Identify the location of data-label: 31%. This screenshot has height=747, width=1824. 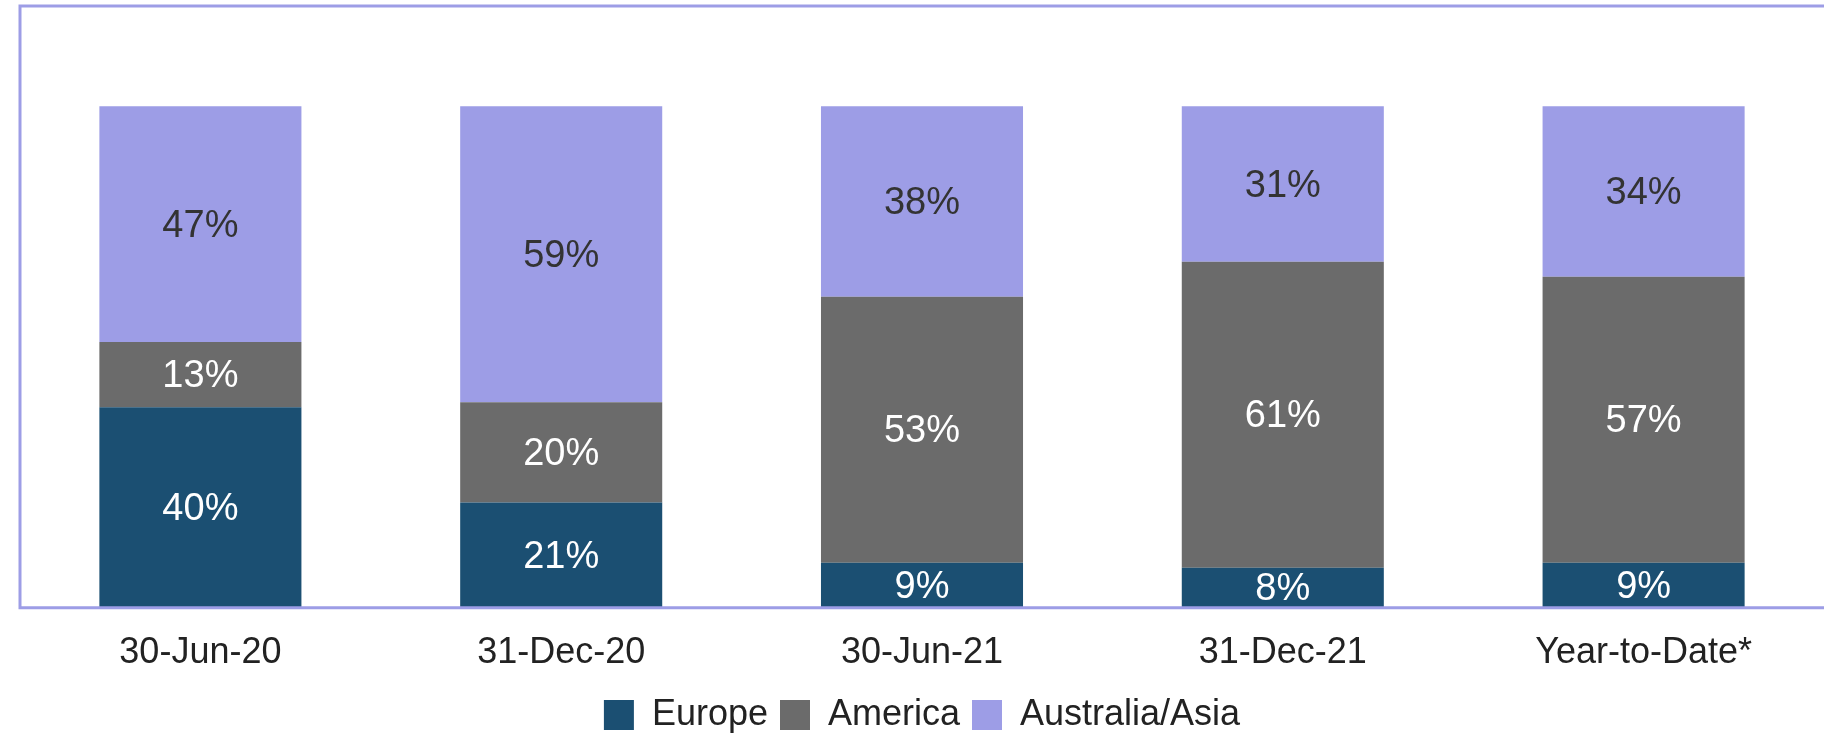
(1282, 183).